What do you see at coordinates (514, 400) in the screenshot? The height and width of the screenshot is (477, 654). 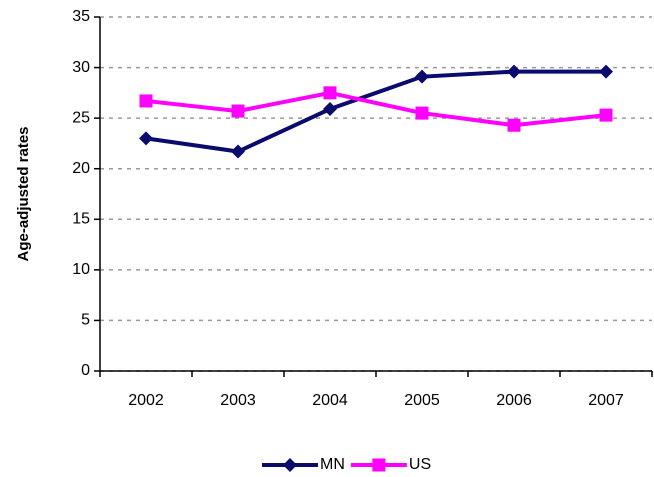 I see `x-tick-label: 2006` at bounding box center [514, 400].